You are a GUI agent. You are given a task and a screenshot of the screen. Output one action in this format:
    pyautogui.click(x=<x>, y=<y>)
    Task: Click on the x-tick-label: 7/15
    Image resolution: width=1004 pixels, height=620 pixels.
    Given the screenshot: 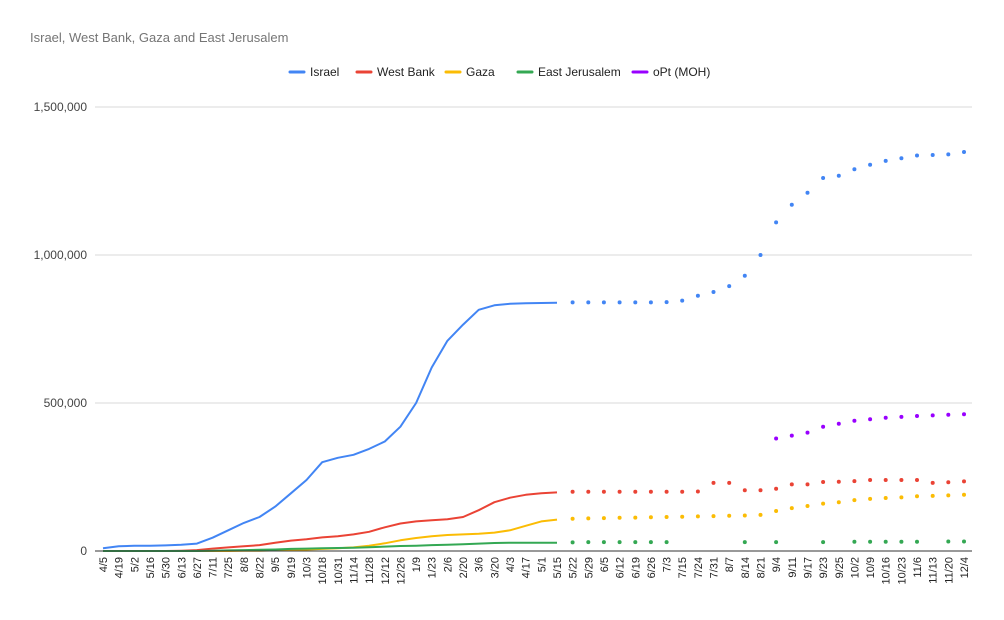 What is the action you would take?
    pyautogui.click(x=683, y=567)
    